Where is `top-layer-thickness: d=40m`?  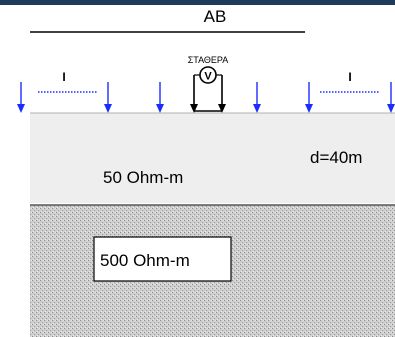
top-layer-thickness: d=40m is located at coordinates (336, 157).